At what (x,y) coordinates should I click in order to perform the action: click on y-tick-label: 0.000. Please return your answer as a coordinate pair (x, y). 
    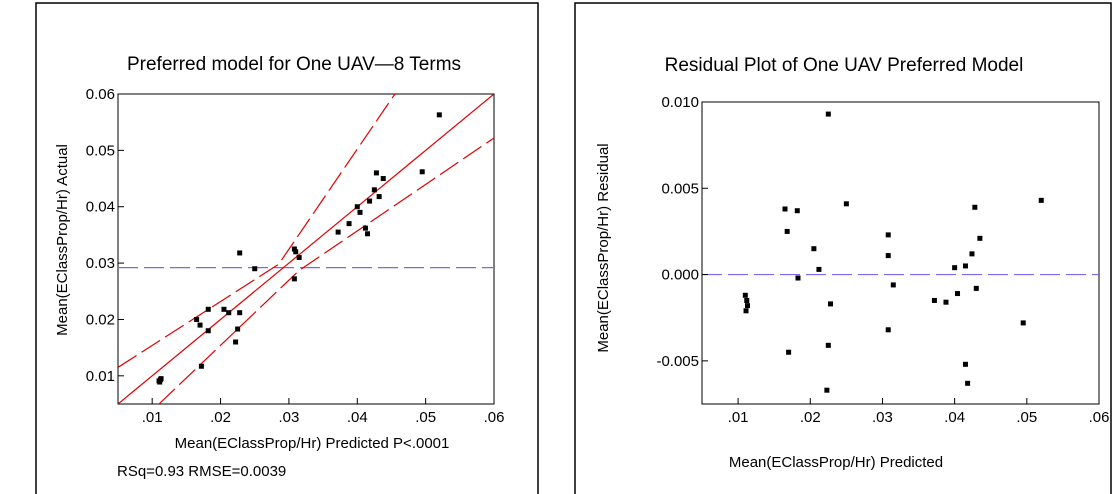
    Looking at the image, I should click on (680, 275).